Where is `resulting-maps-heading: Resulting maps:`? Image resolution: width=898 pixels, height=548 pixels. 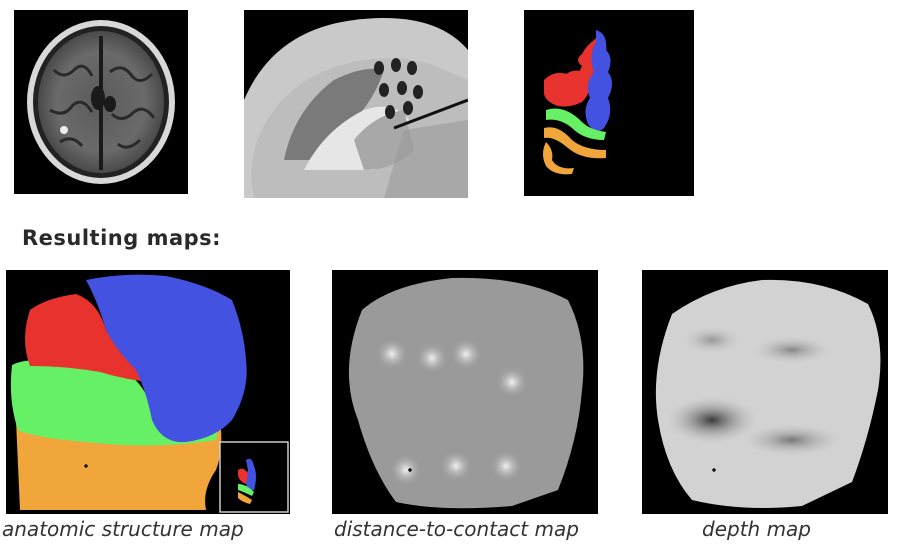 resulting-maps-heading: Resulting maps: is located at coordinates (122, 238).